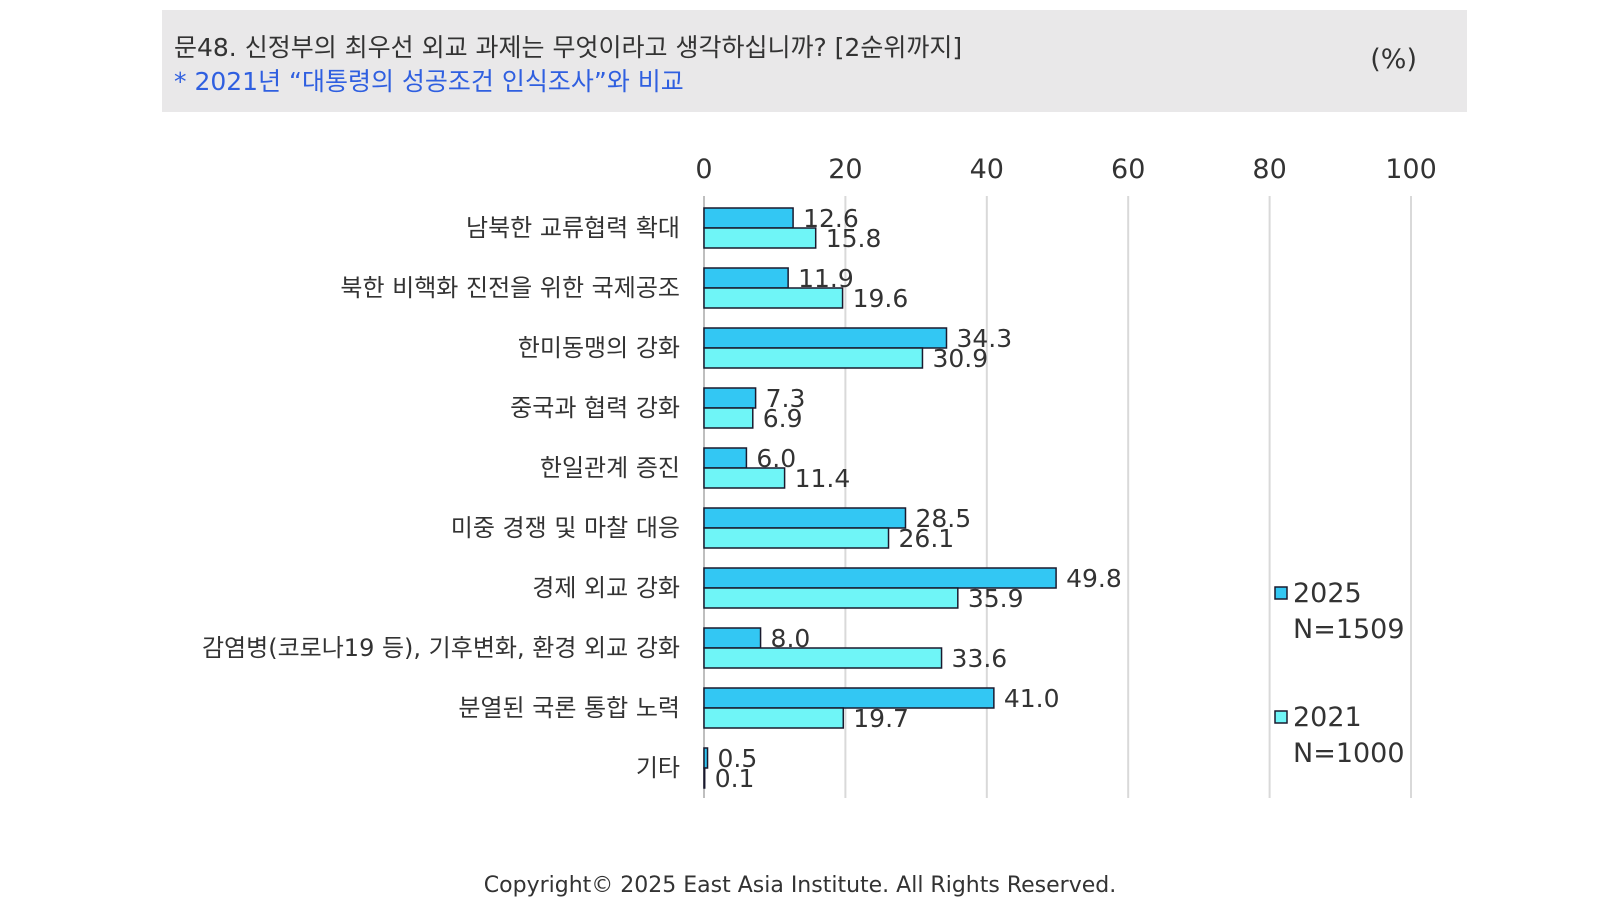 This screenshot has width=1600, height=900. What do you see at coordinates (854, 238) in the screenshot?
I see `data-label-2021: 15.8` at bounding box center [854, 238].